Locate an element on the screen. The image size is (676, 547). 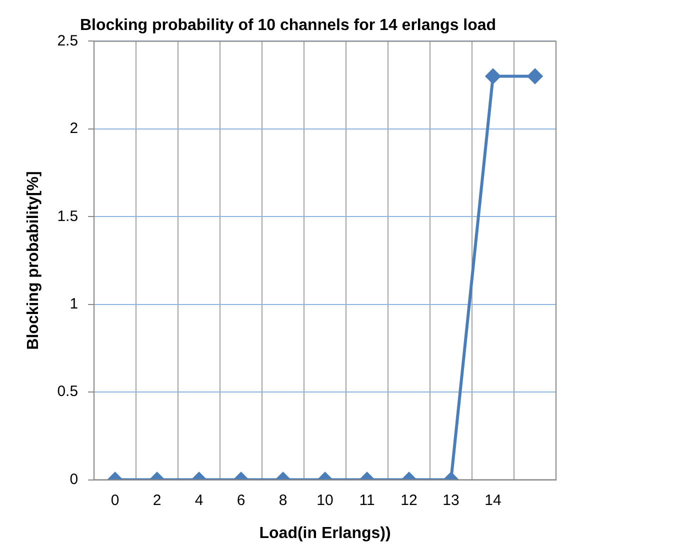
y-tick-label: 1 is located at coordinates (74, 304).